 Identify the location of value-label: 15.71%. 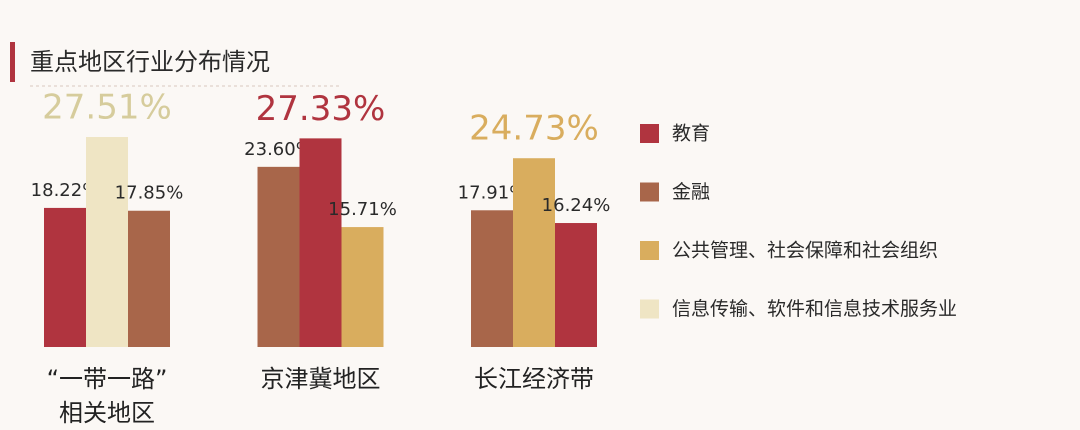
(362, 209).